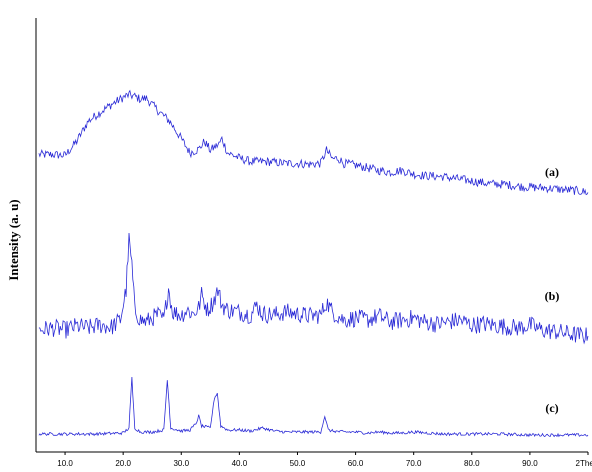  Describe the element at coordinates (298, 463) in the screenshot. I see `x-tick-label: 50.0` at that location.